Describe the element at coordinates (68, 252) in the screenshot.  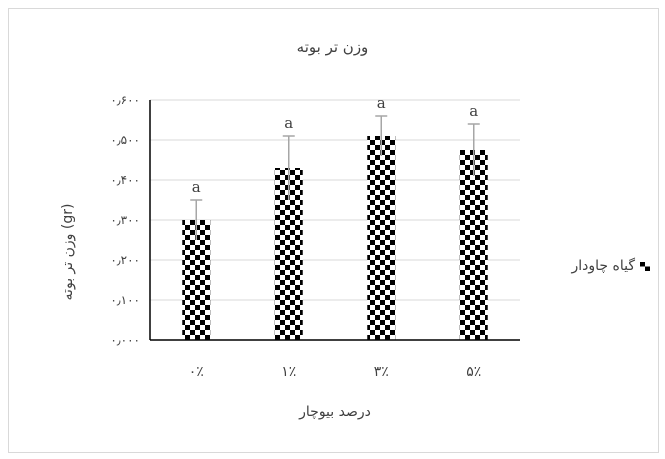
I see `y-axis-label: وزن تر بوته (gr)` at that location.